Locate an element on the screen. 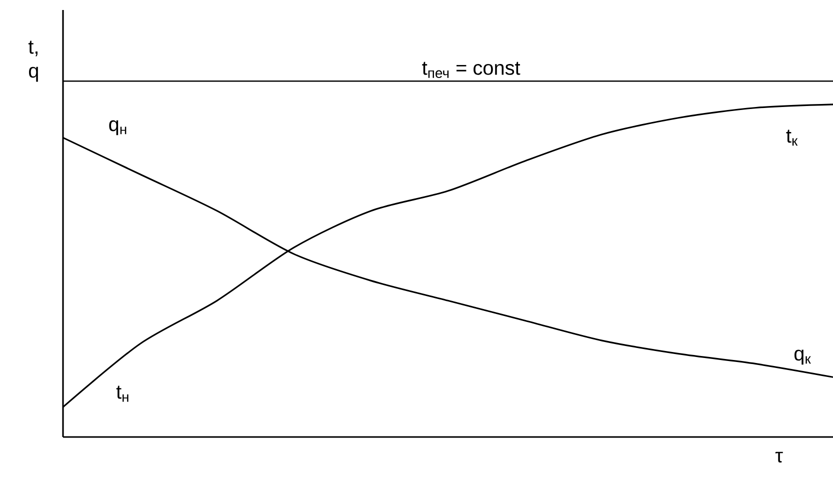 The height and width of the screenshot is (484, 833). x-axis-title: τ is located at coordinates (779, 457).